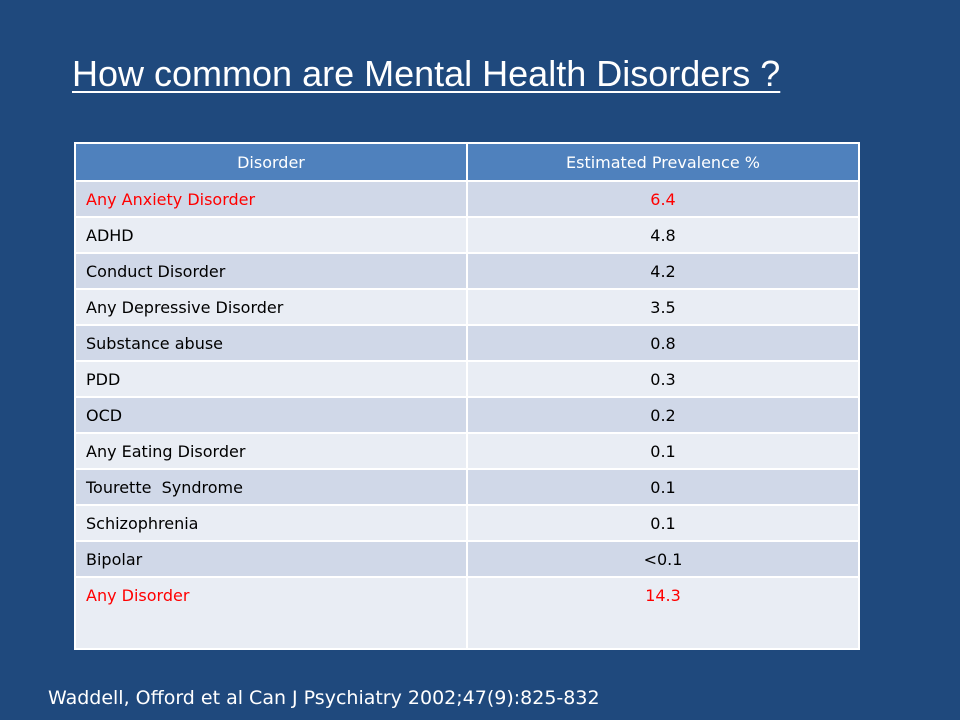 This screenshot has height=720, width=960. Describe the element at coordinates (271, 307) in the screenshot. I see `disorder-cell: Any Depressive Disorder` at that location.